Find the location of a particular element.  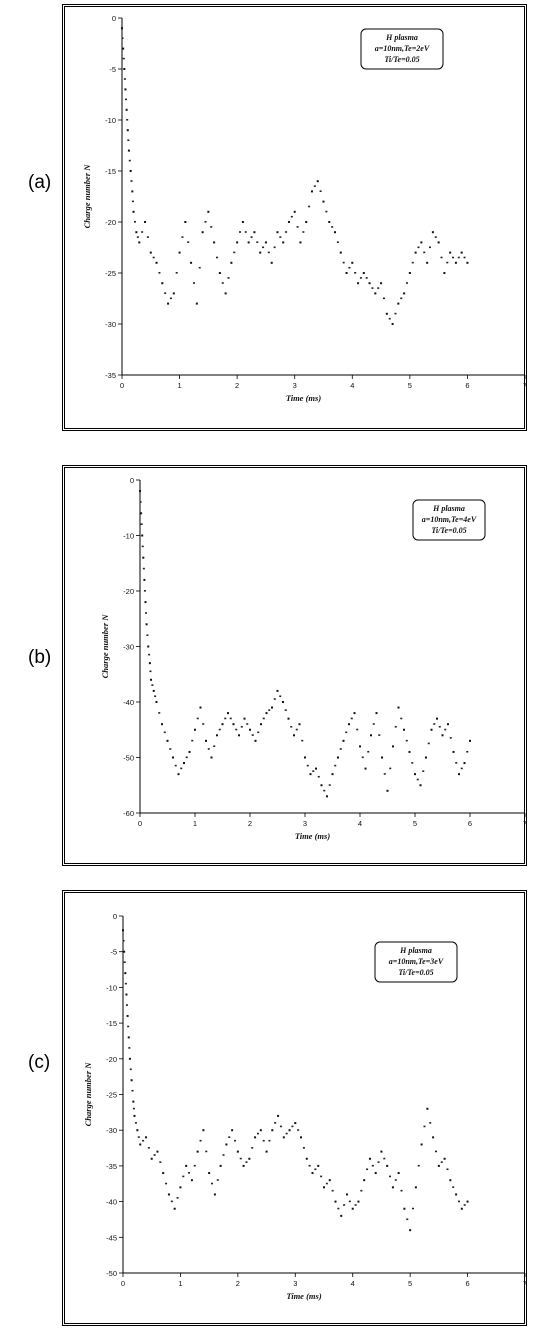

y-tick-label: -35 is located at coordinates (111, 1166).